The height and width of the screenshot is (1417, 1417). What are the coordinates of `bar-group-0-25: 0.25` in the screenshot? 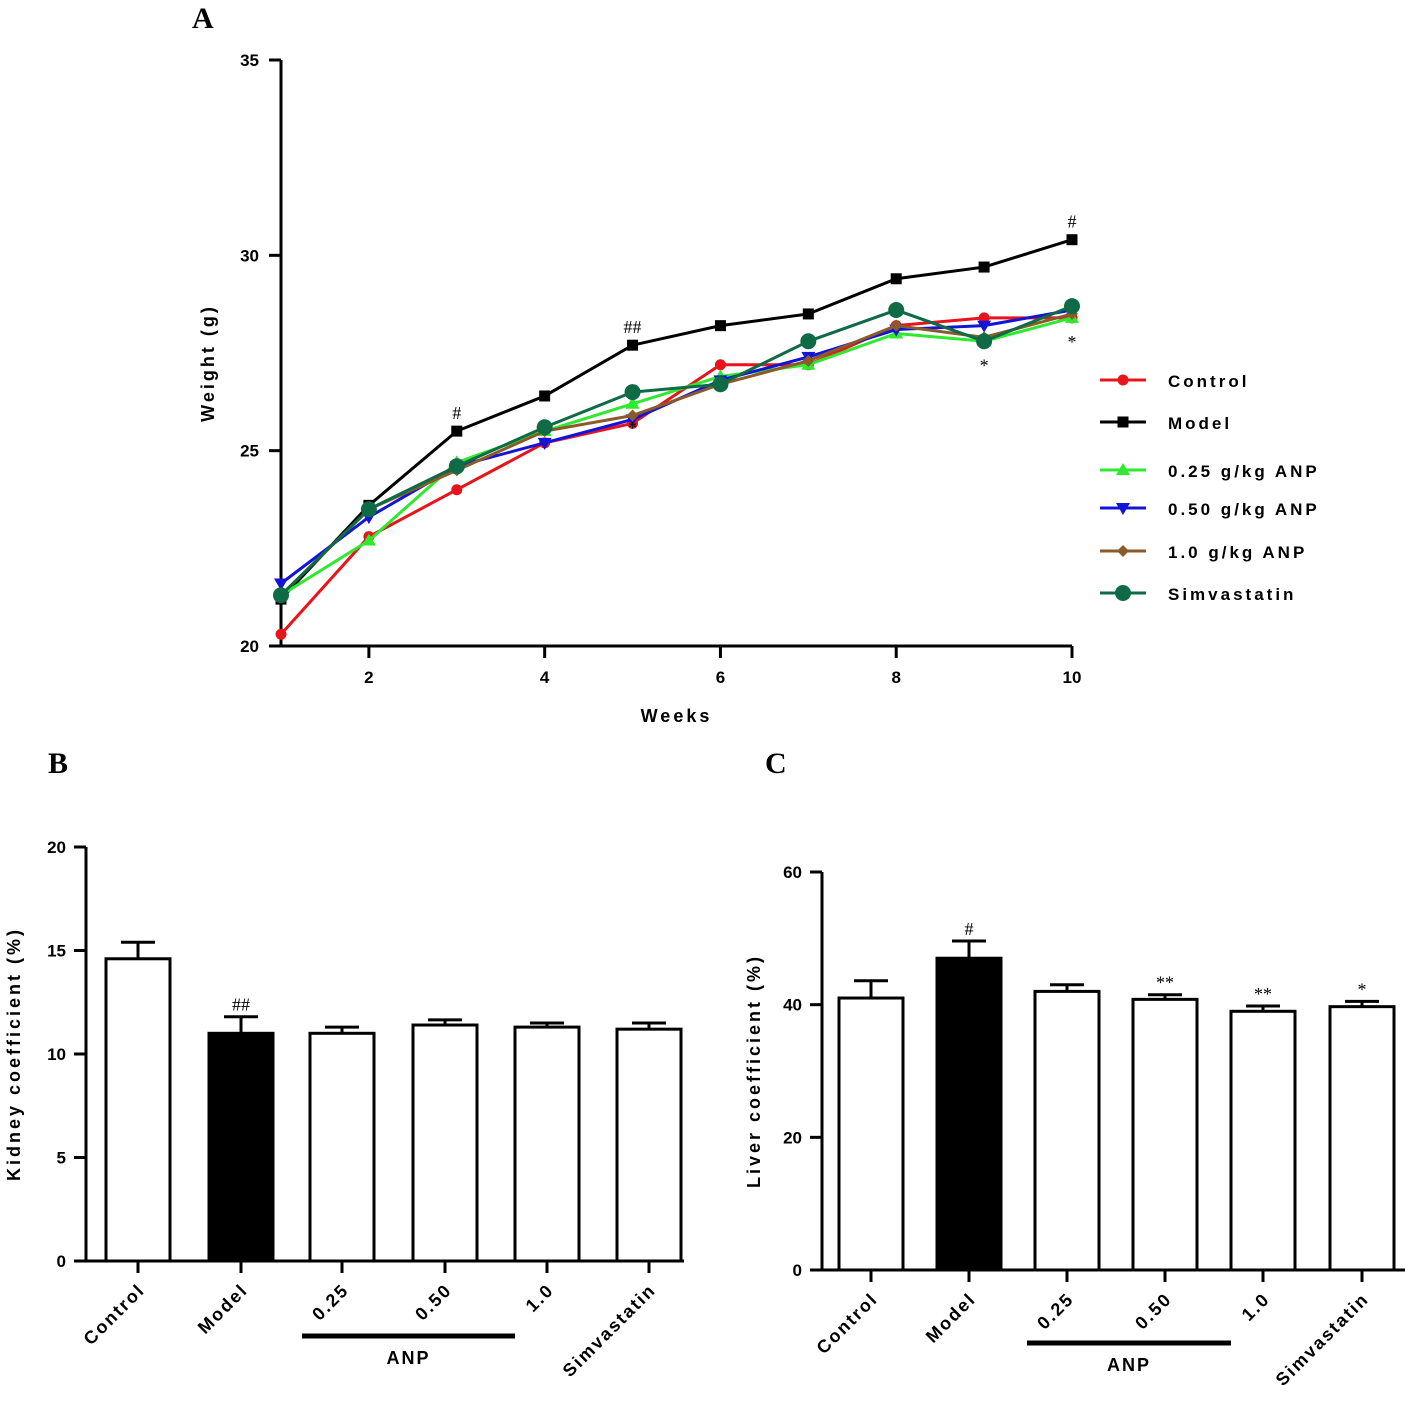 It's located at (1067, 1158).